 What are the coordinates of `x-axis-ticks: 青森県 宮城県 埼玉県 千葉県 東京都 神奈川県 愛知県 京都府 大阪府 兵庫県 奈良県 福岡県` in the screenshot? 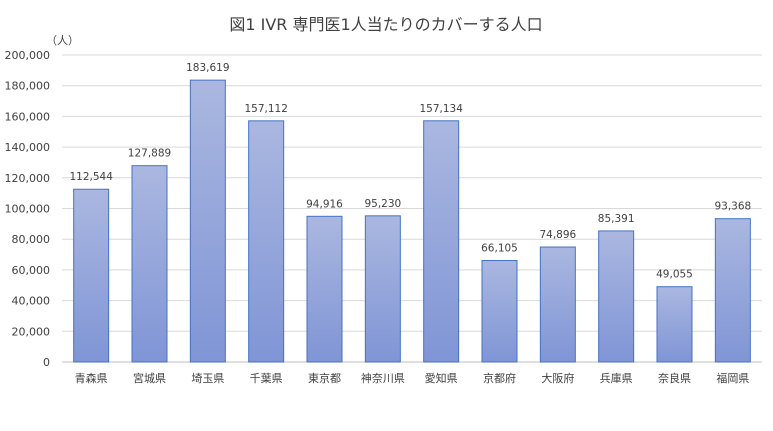 It's located at (412, 378).